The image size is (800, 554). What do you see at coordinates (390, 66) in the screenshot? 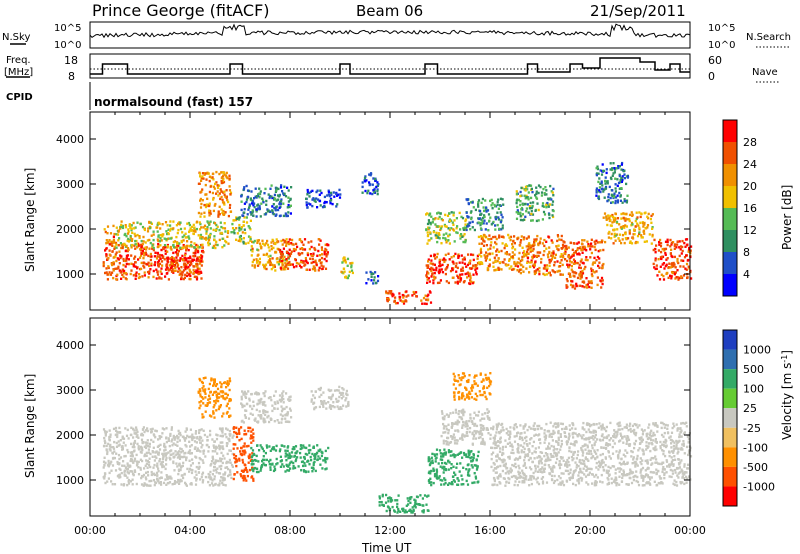
I see `freq-trace` at bounding box center [390, 66].